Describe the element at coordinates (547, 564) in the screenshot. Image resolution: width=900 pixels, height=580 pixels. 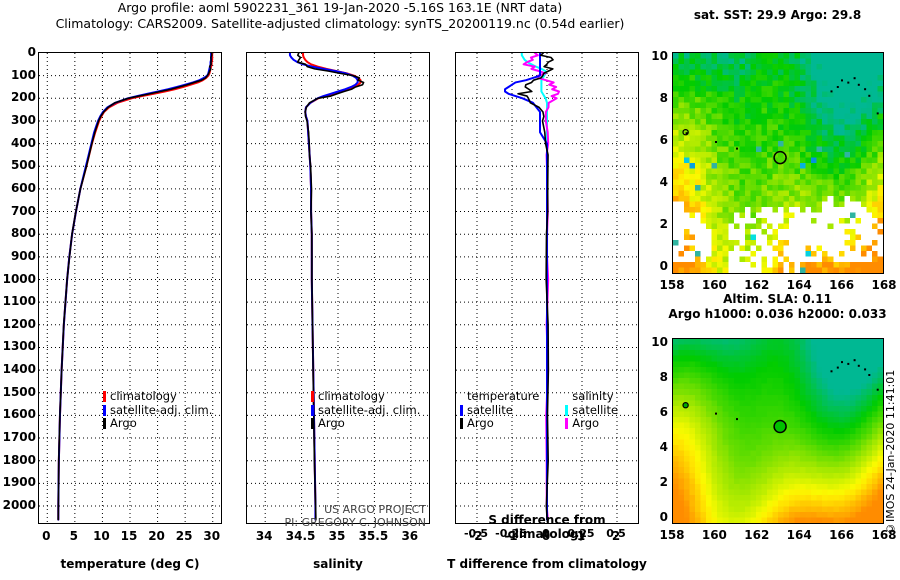
I see `t-difference-axis-label: T difference from climatology` at that location.